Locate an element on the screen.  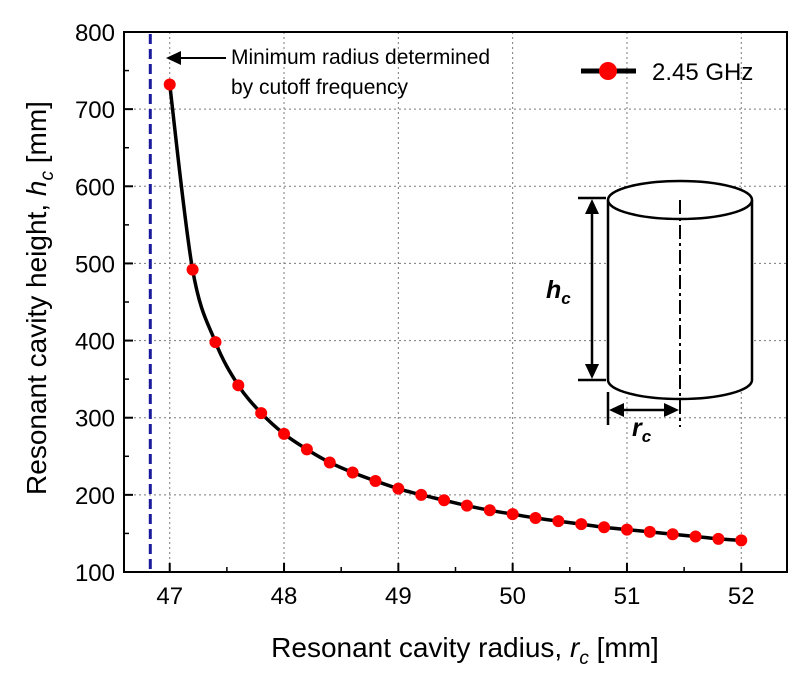
height-label: hc is located at coordinates (558, 292).